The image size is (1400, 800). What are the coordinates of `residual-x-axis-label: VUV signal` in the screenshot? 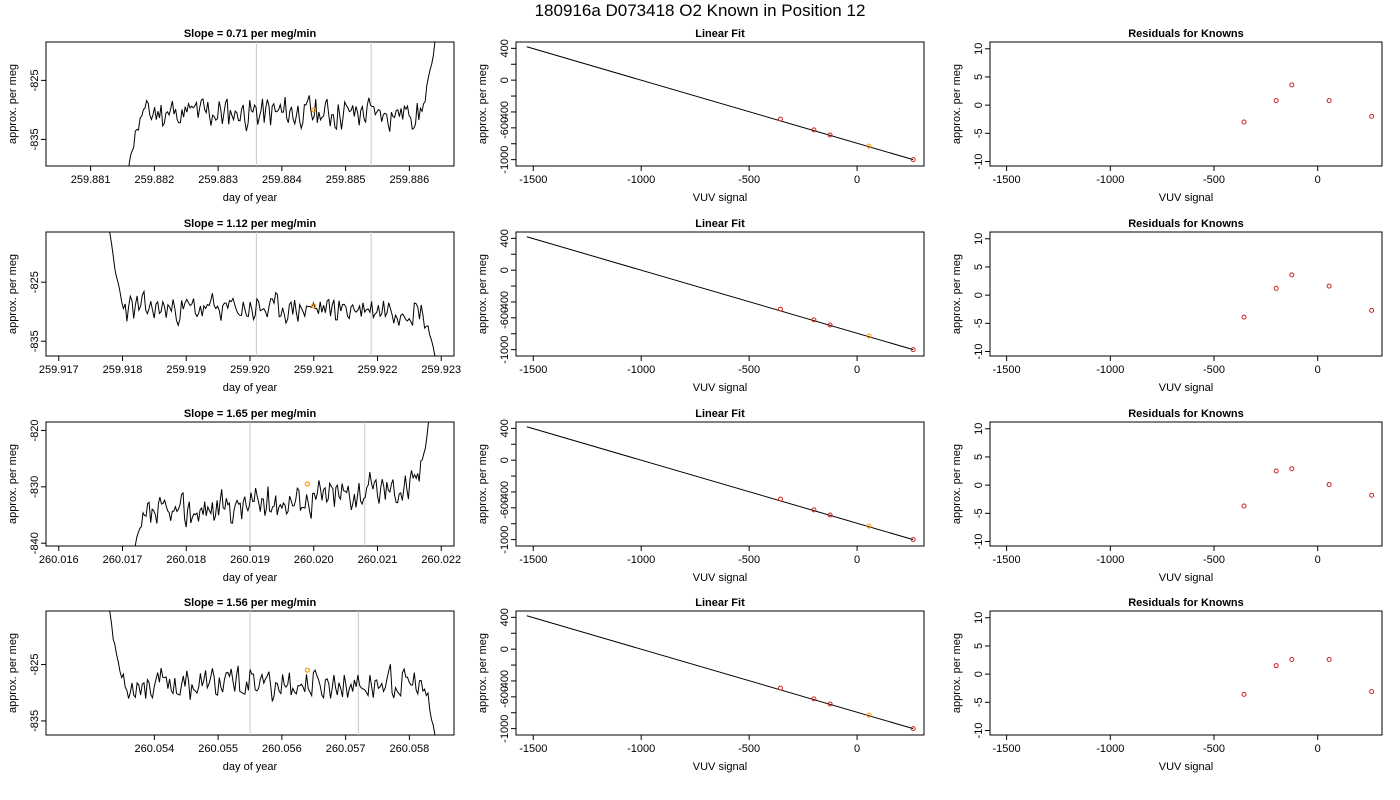 It's located at (1186, 388).